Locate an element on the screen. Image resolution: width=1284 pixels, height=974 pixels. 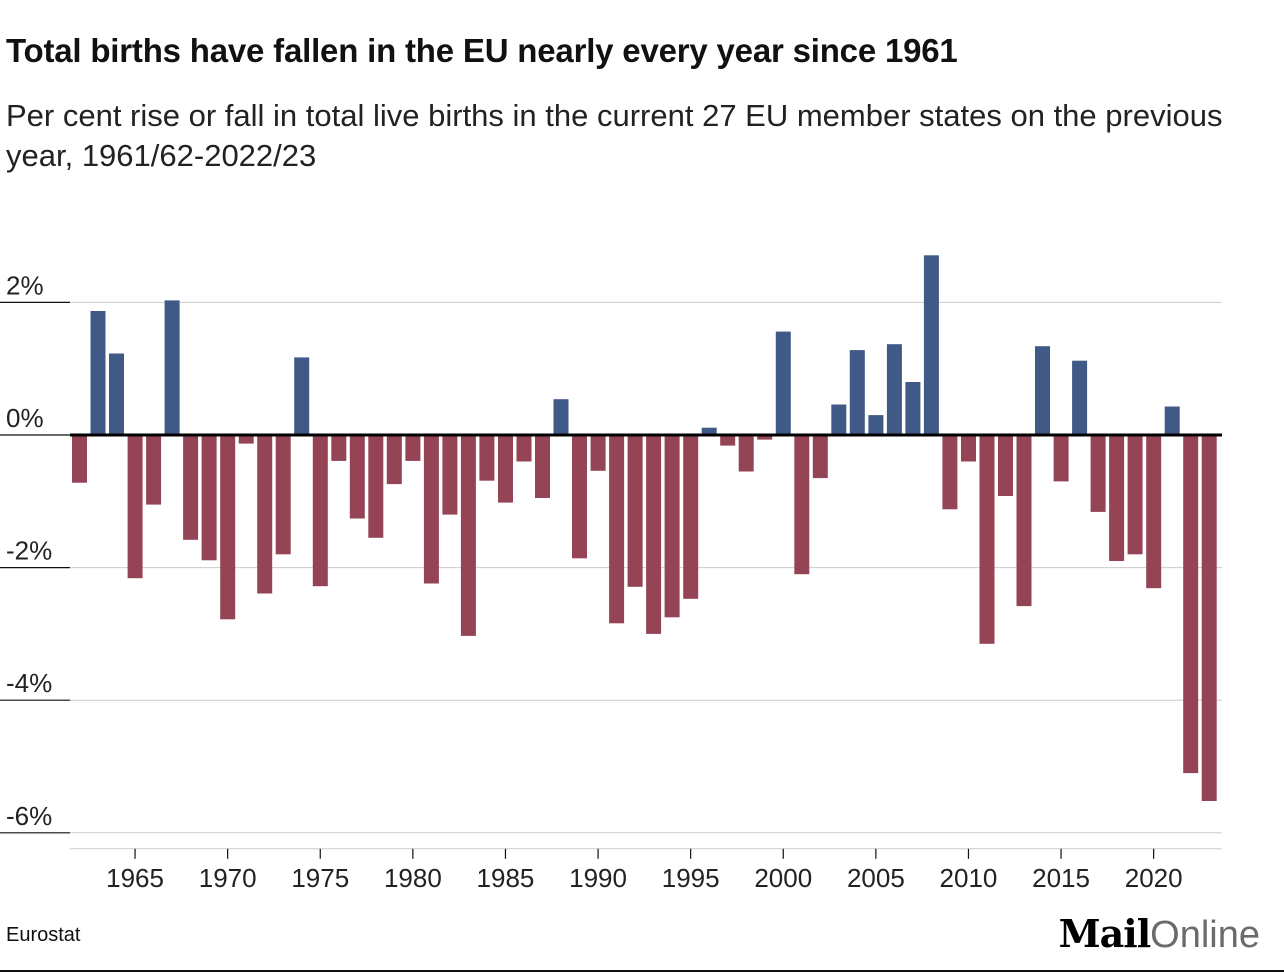
bar-1977 is located at coordinates (357, 477).